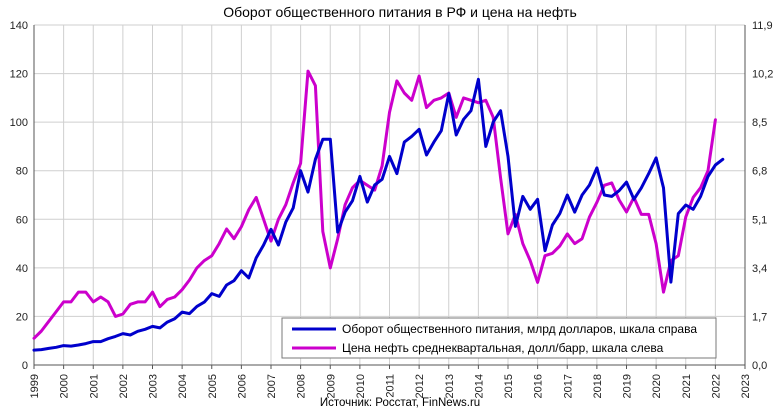 The height and width of the screenshot is (412, 780). What do you see at coordinates (759, 317) in the screenshot?
I see `y-right-tick-label: 1,7` at bounding box center [759, 317].